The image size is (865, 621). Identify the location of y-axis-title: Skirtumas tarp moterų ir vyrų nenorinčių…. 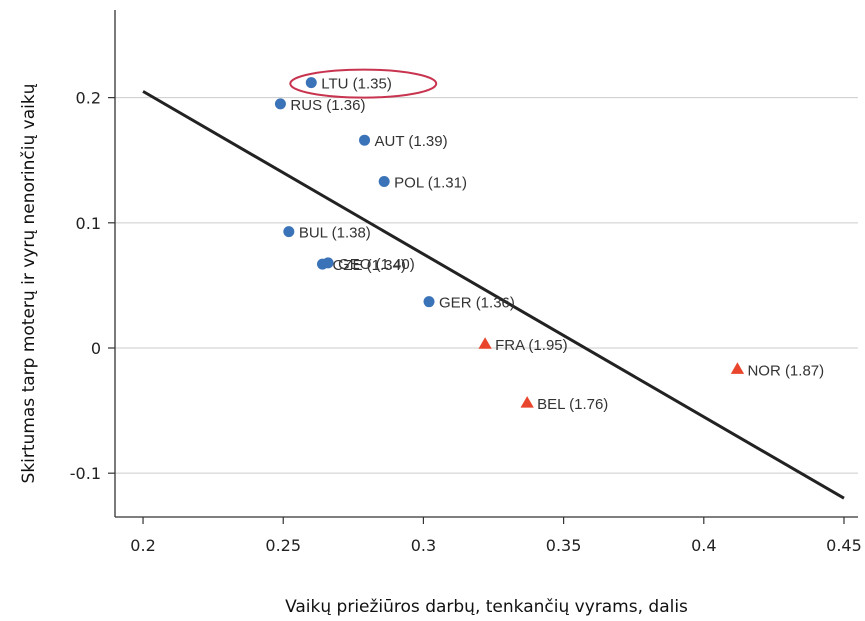
(29, 283).